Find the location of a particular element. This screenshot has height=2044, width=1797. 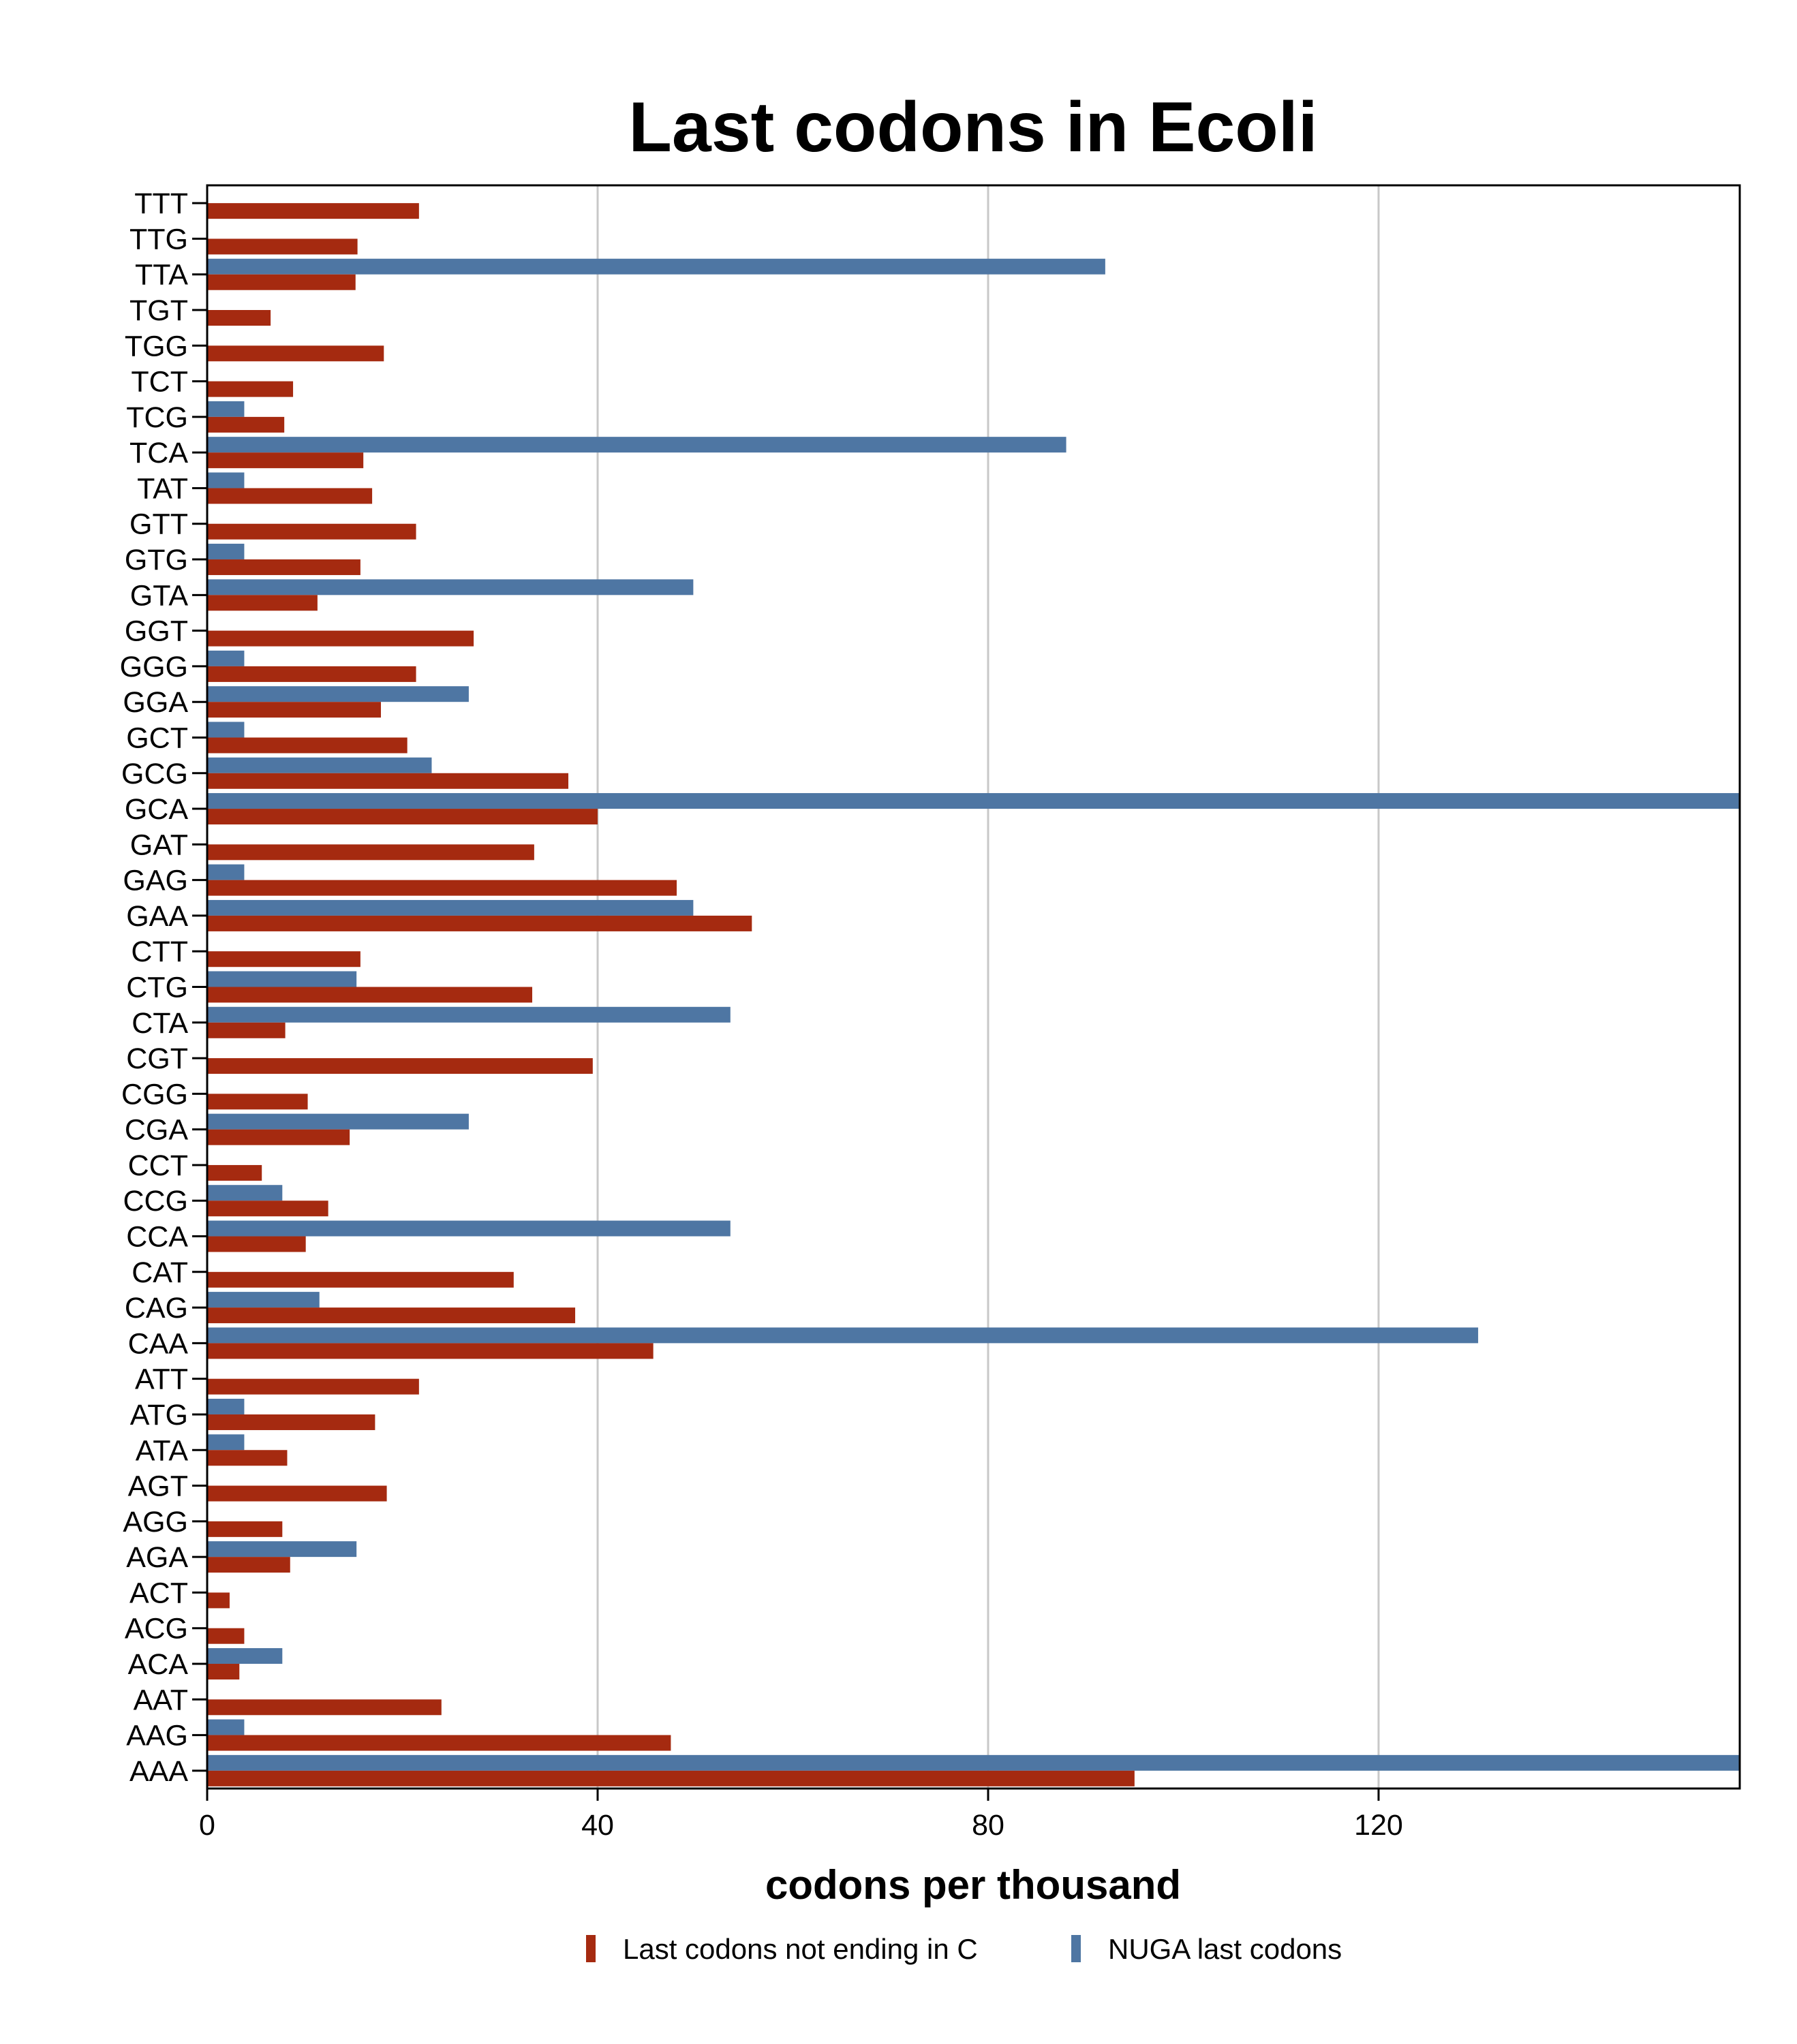

bar-not-c-CGA is located at coordinates (278, 1137).